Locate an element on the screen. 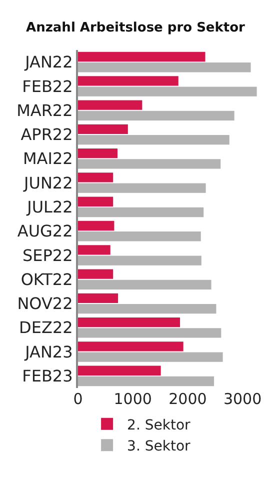  y-tick-label: JUN22 is located at coordinates (48, 182).